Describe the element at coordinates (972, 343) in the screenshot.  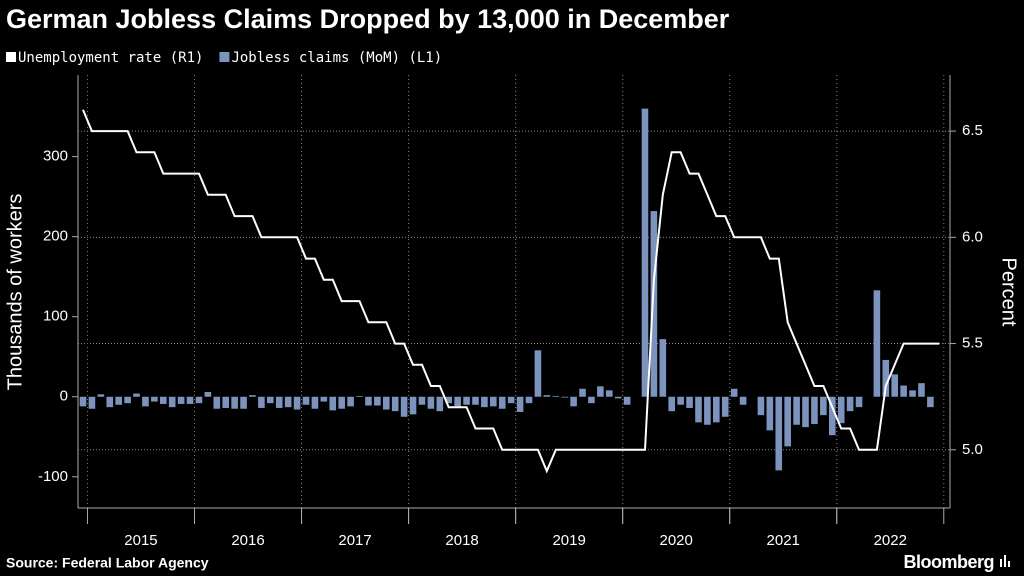
I see `y2-tick-label: 5.5` at that location.